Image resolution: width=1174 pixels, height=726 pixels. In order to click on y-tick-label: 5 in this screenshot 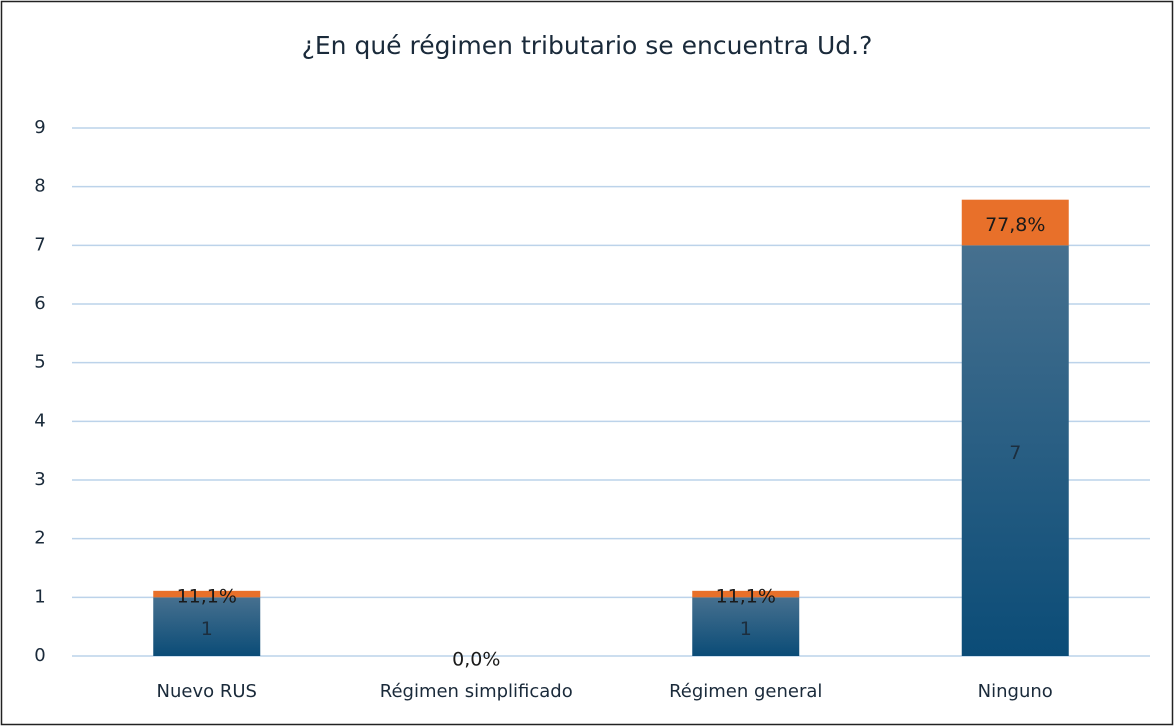, I will do `click(39, 362)`.